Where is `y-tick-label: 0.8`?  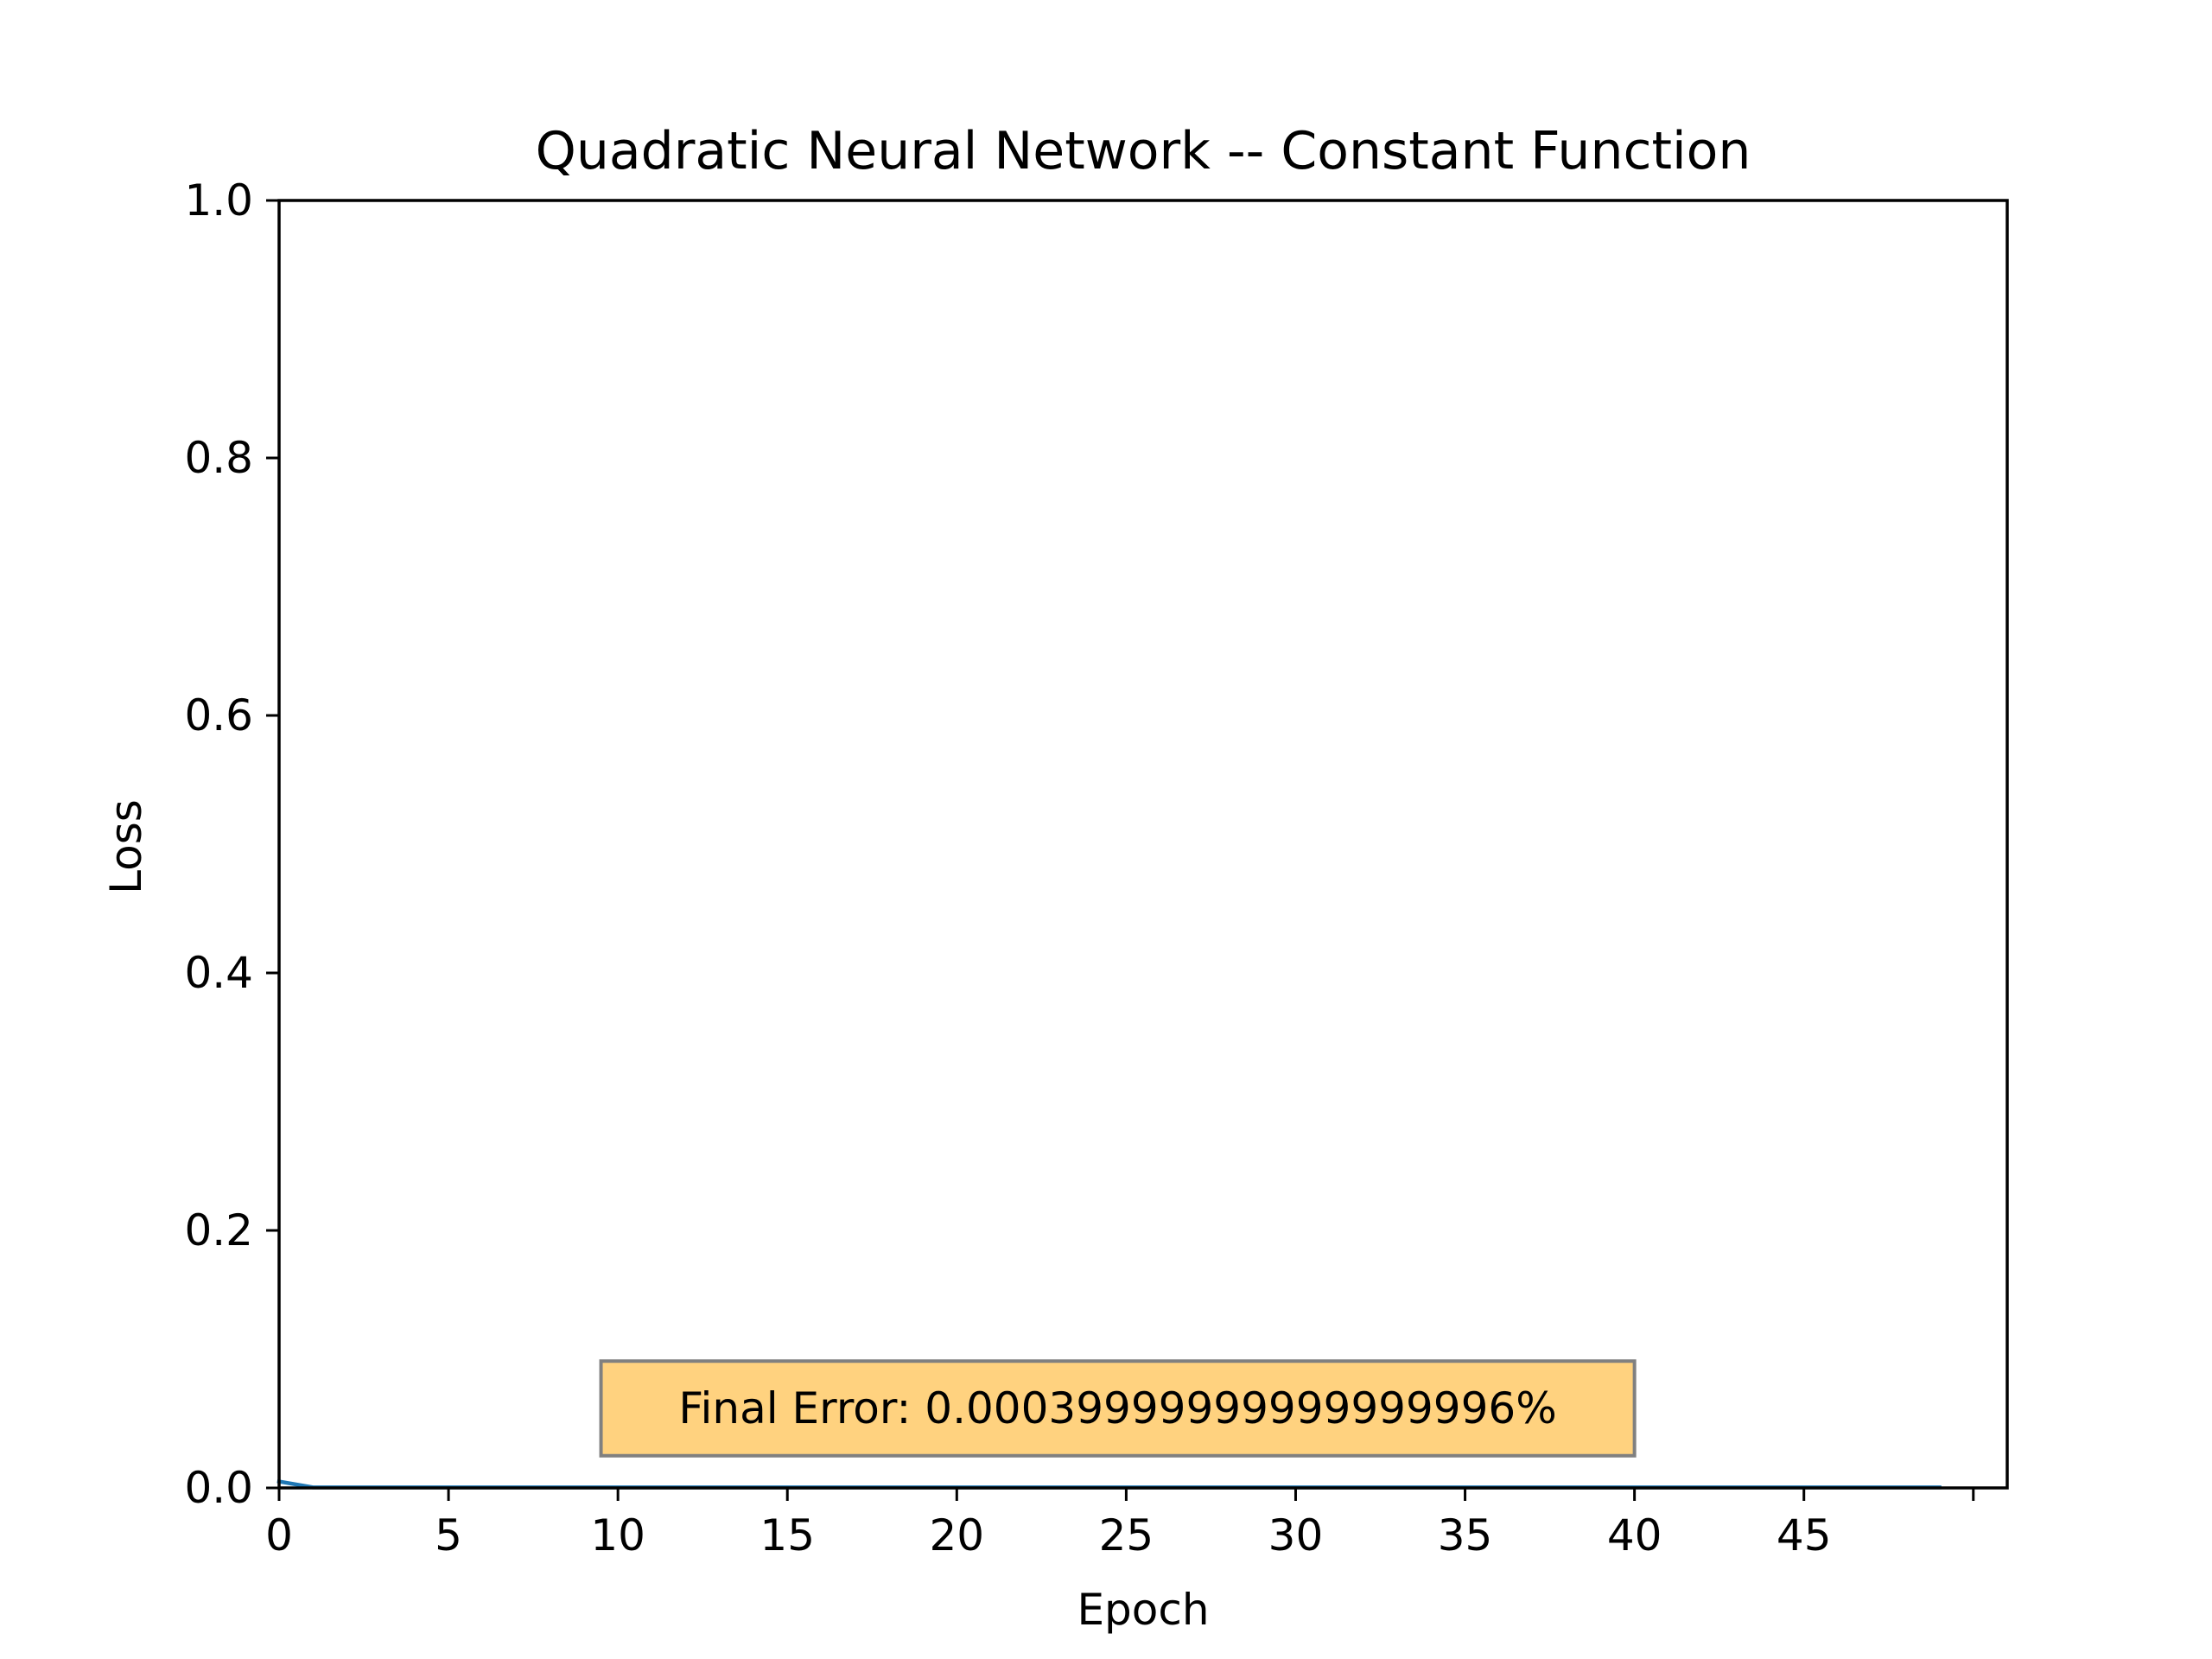
y-tick-label: 0.8 is located at coordinates (218, 458).